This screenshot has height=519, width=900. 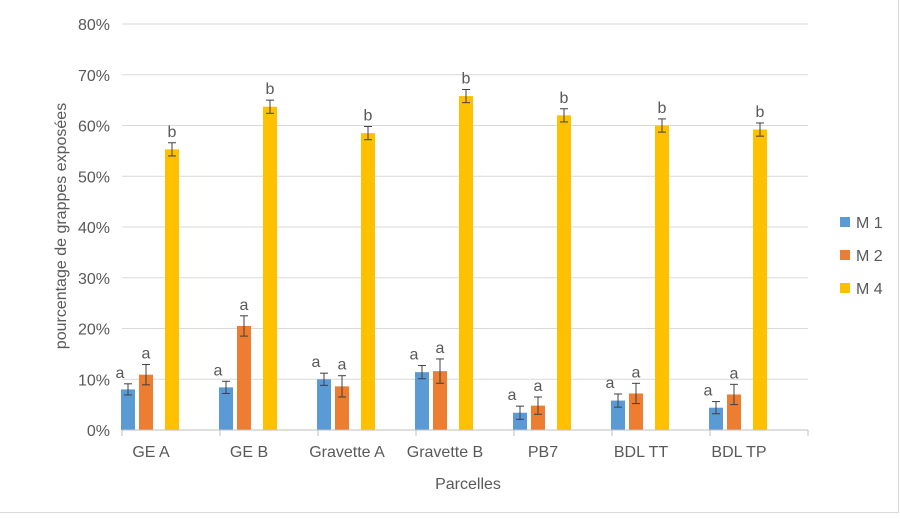 What do you see at coordinates (94, 177) in the screenshot?
I see `y-tick-label: 50%` at bounding box center [94, 177].